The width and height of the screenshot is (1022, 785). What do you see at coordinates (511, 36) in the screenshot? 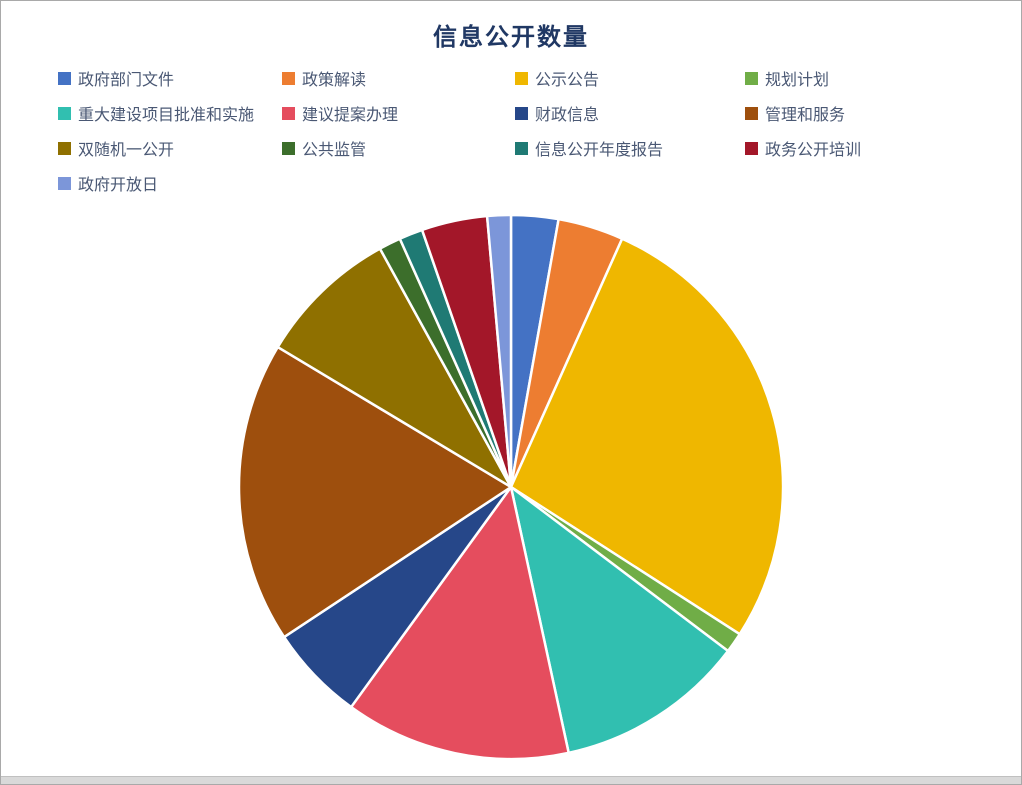
I see `chart-title: 信息公开数量` at bounding box center [511, 36].